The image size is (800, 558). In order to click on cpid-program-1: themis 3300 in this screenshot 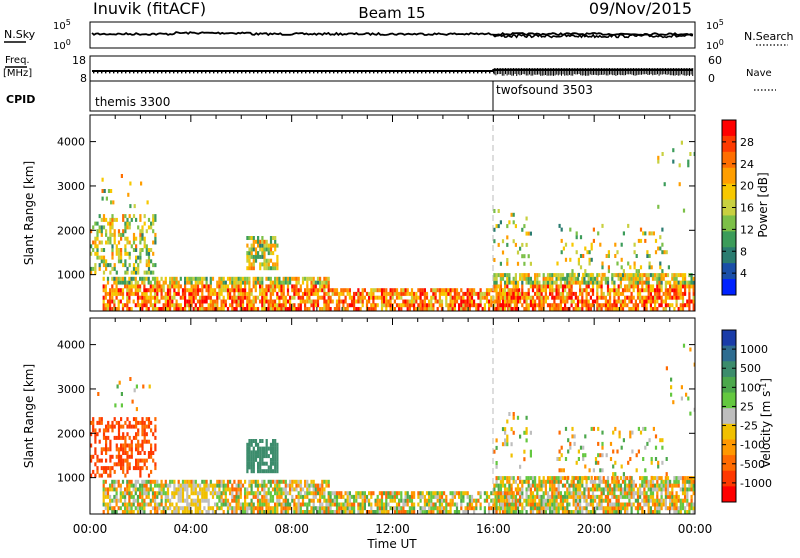, I will do `click(132, 102)`.